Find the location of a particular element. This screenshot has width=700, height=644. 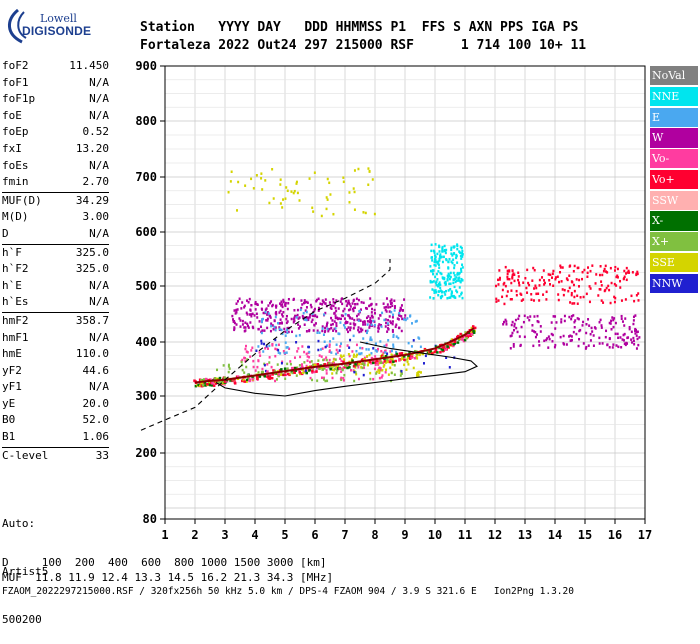

param-value: 0.52 is located at coordinates (96, 132).